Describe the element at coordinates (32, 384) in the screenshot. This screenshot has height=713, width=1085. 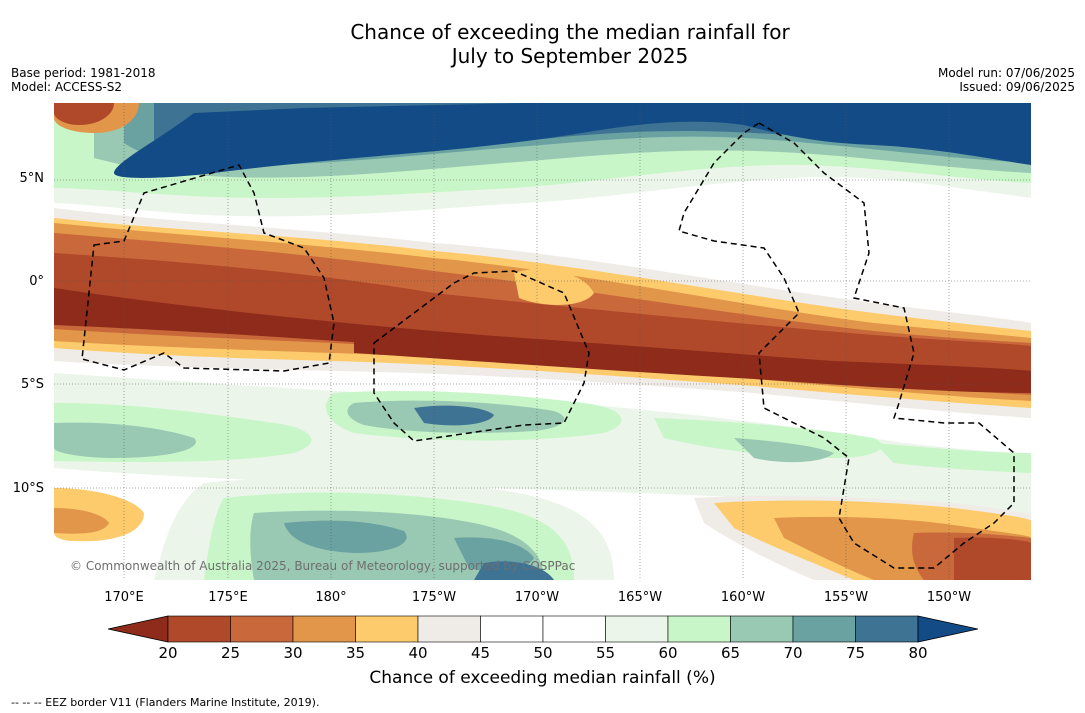
I see `lat-label-5s: 5°S` at that location.